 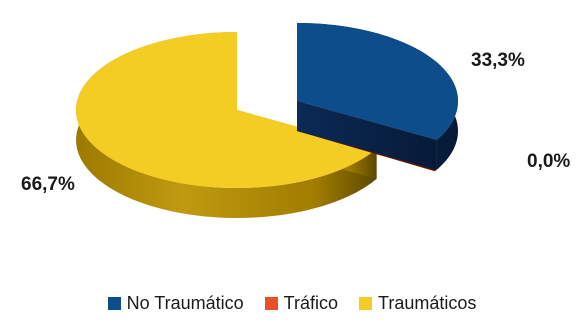 What do you see at coordinates (185, 303) in the screenshot?
I see `legend-label-no-traumatico: No Traumático` at bounding box center [185, 303].